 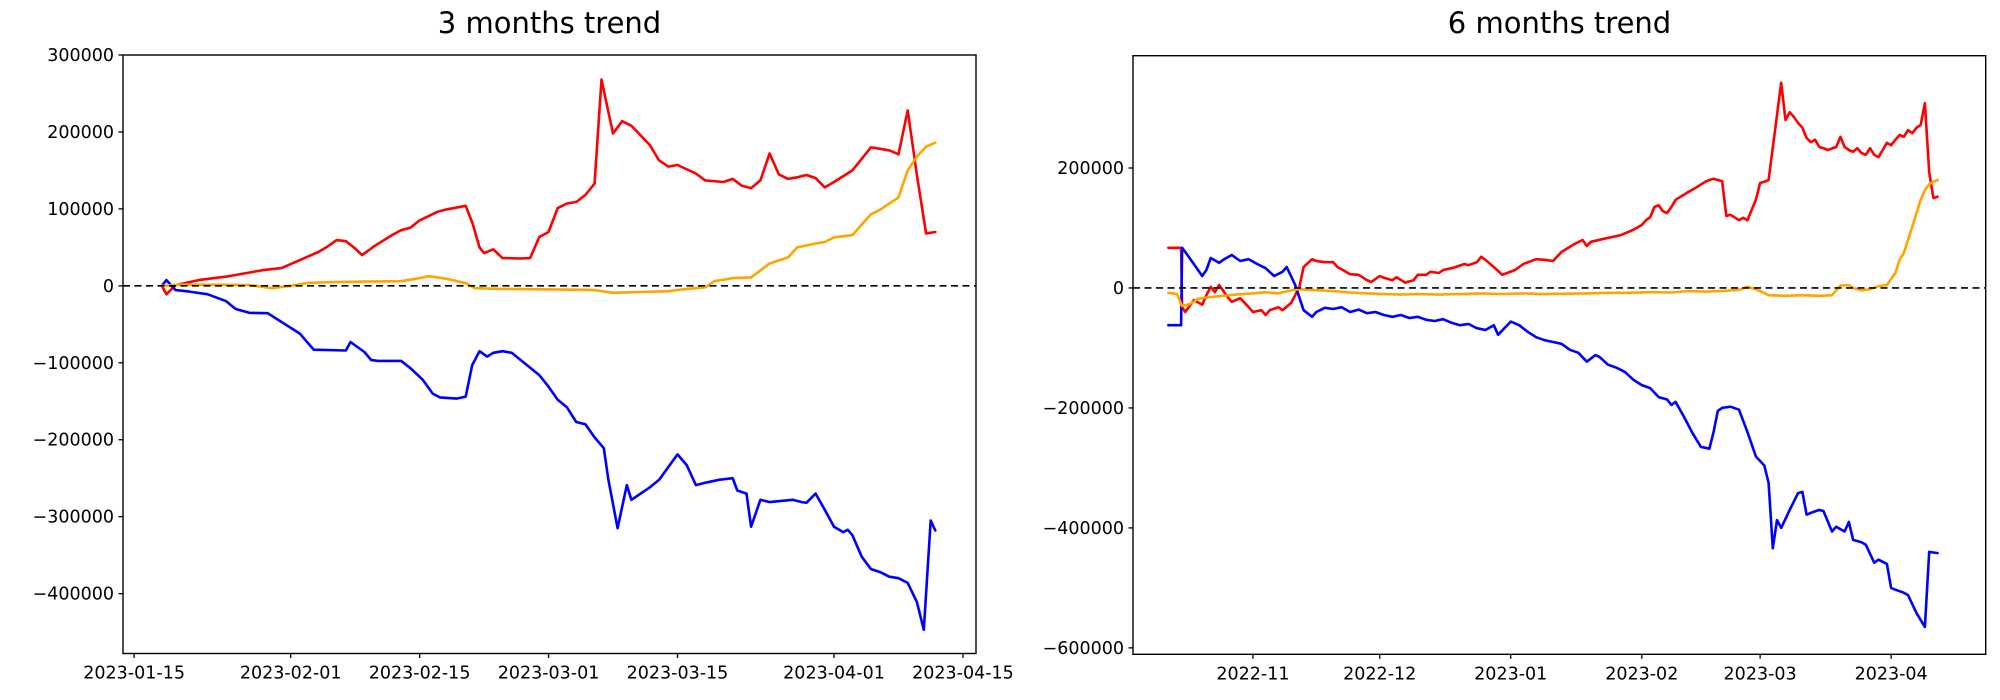 I want to click on x-tick-label: 2023-04, so click(x=1891, y=674).